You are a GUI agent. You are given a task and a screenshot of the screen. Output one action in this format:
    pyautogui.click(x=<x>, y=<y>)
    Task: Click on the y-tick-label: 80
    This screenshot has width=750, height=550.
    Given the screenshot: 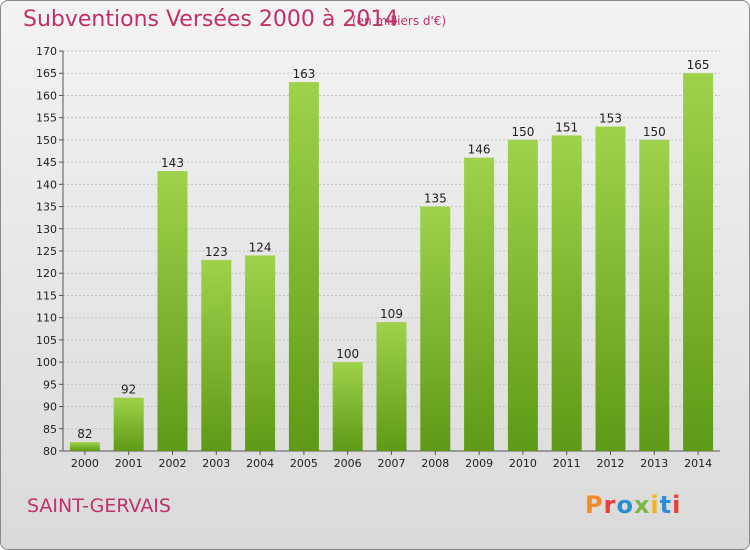 What is the action you would take?
    pyautogui.click(x=50, y=451)
    